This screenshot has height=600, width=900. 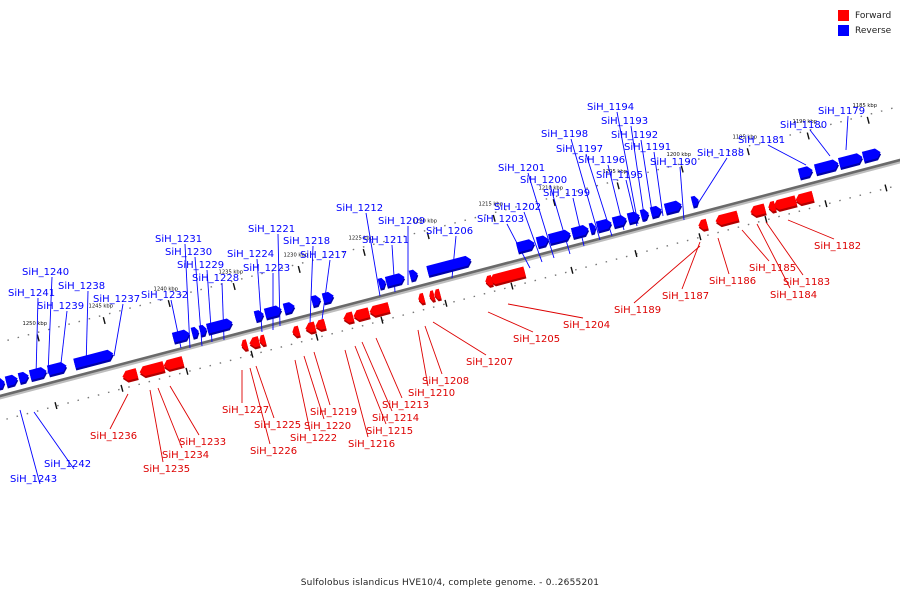 I want to click on gene-label: SiH_1219, so click(x=333, y=412).